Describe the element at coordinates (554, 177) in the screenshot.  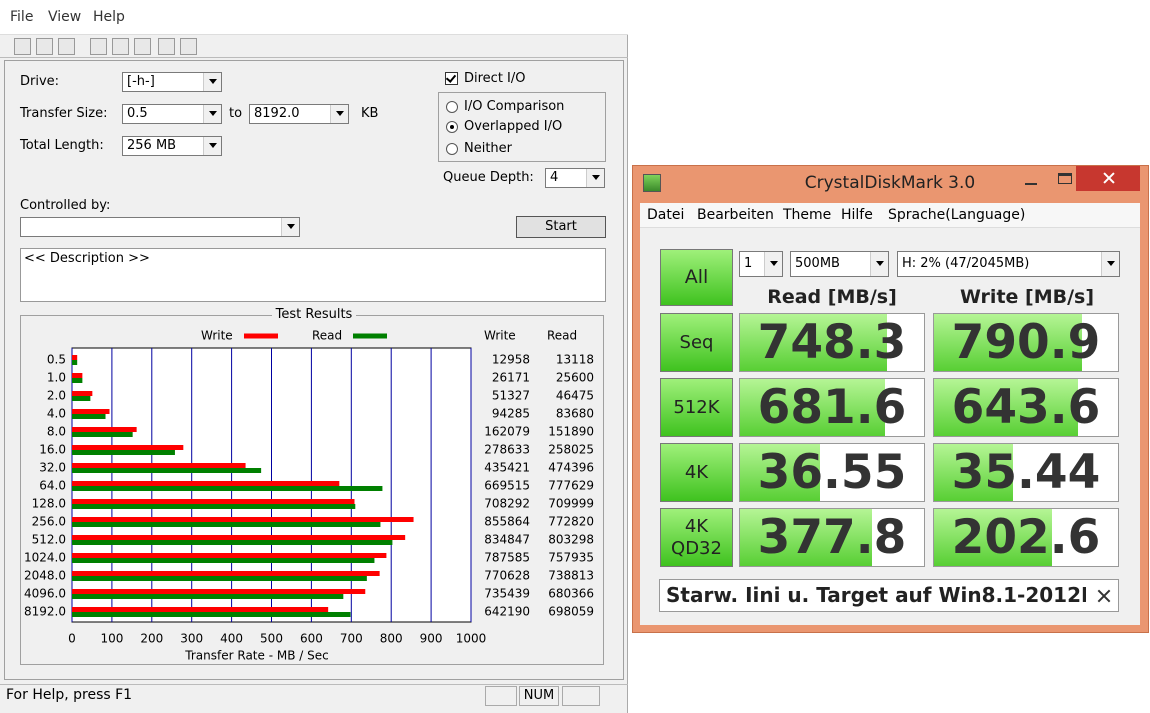
I see `combo-text: 4` at that location.